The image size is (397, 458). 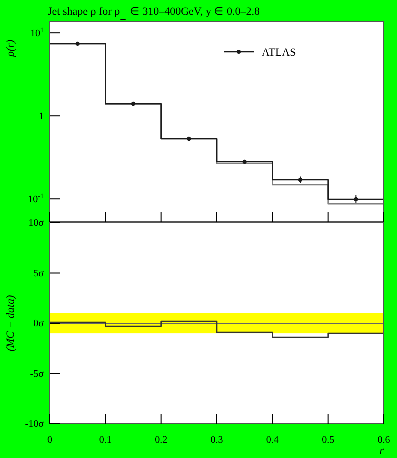 What do you see at coordinates (161, 440) in the screenshot?
I see `x-tick-label: 0.2` at bounding box center [161, 440].